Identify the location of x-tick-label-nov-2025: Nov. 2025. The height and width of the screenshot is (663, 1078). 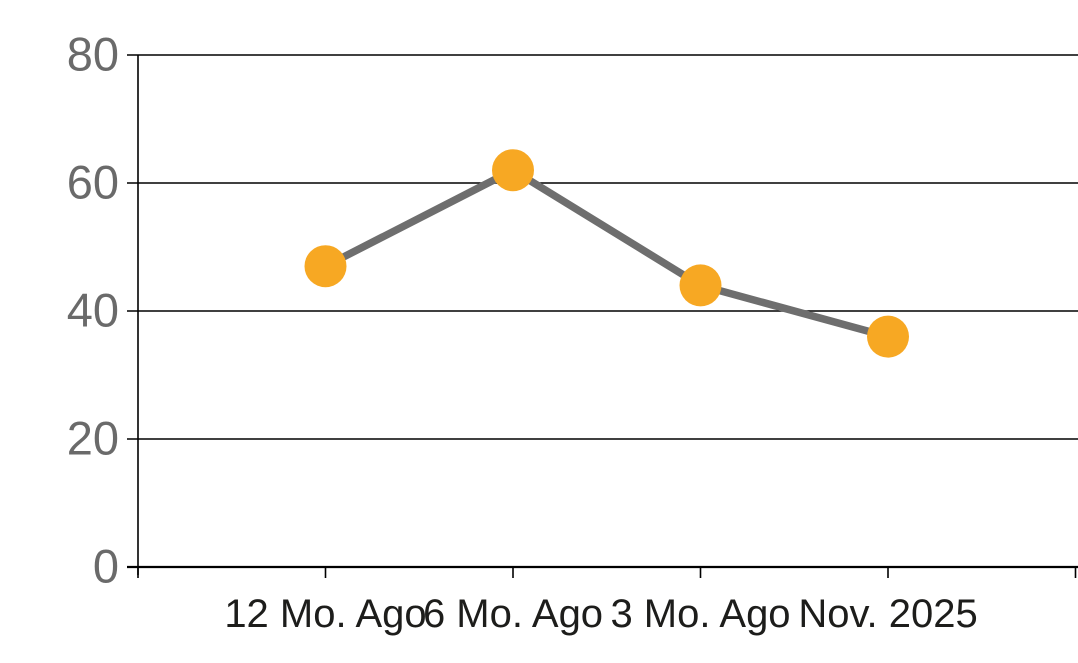
(887, 614).